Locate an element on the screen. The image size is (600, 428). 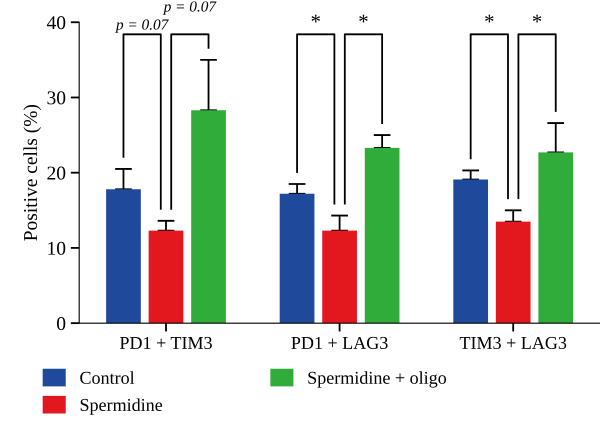
y-tick-label: 40 is located at coordinates (56, 23).